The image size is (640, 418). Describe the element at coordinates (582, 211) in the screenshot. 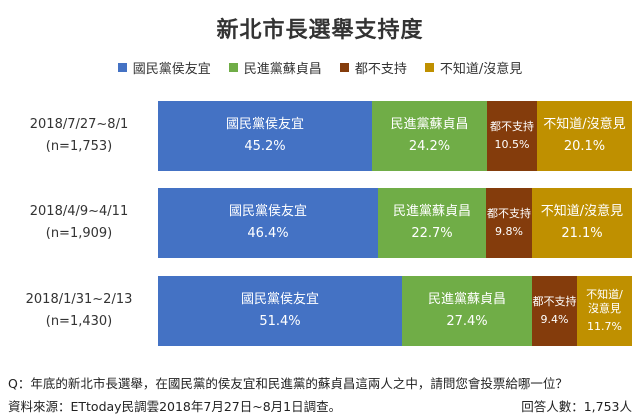

I see `segment-name-1-3: 不知道/沒意見` at that location.